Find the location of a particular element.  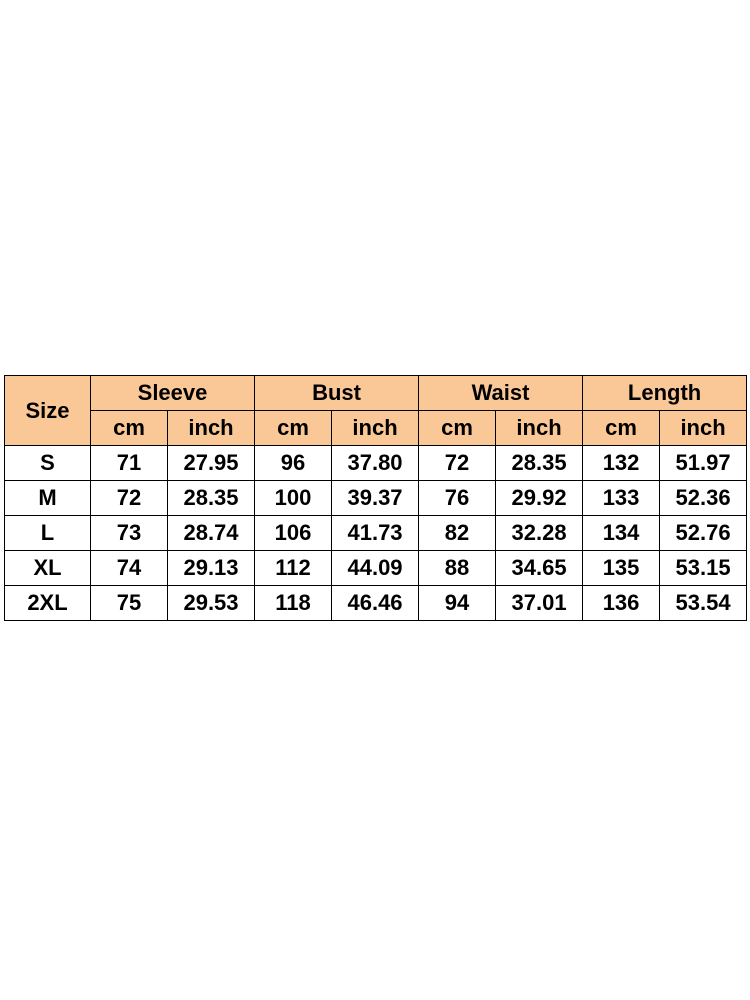

size-cell: S is located at coordinates (47, 463).